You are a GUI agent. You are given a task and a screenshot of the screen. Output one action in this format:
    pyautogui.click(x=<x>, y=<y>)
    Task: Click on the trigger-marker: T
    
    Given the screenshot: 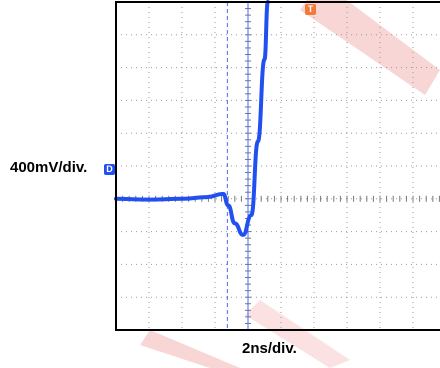 What is the action you would take?
    pyautogui.click(x=310, y=9)
    